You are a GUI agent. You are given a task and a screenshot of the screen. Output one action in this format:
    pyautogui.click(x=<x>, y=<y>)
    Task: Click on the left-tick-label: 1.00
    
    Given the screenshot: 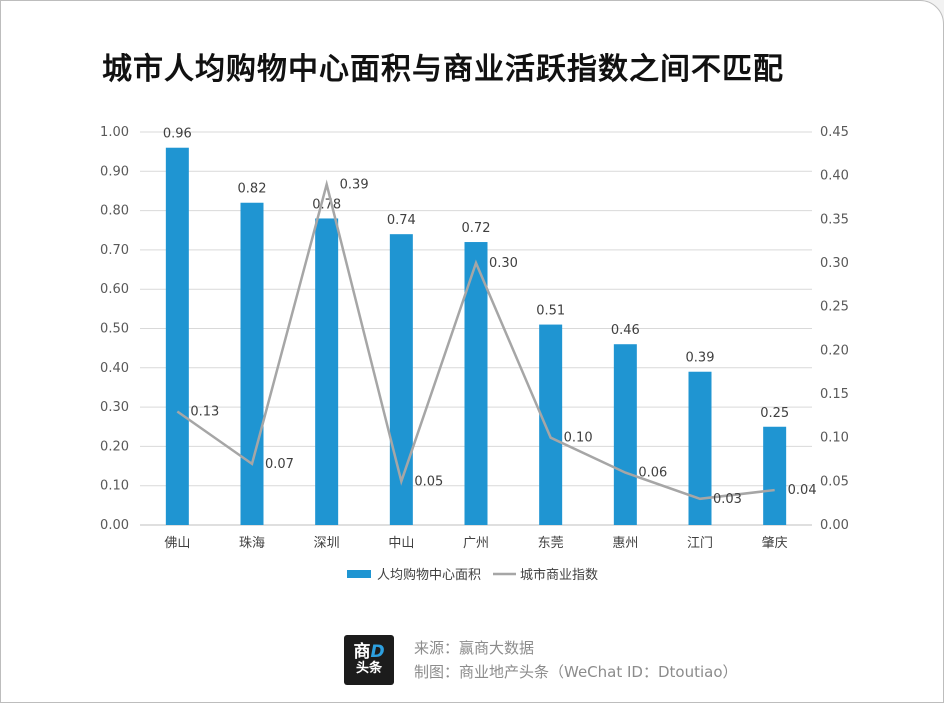 What is the action you would take?
    pyautogui.click(x=114, y=132)
    